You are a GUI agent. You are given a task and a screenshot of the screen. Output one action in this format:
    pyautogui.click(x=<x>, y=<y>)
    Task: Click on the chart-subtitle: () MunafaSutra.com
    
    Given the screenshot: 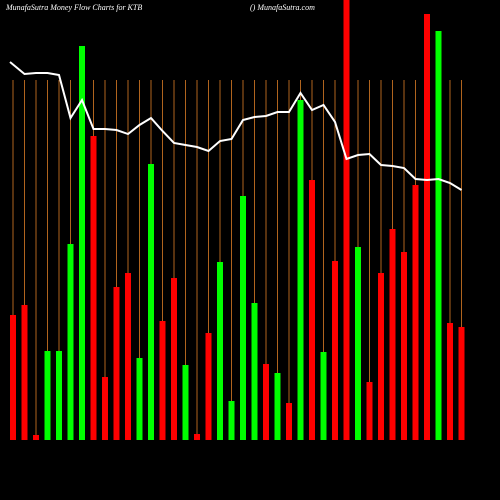 What is the action you would take?
    pyautogui.click(x=282, y=7)
    